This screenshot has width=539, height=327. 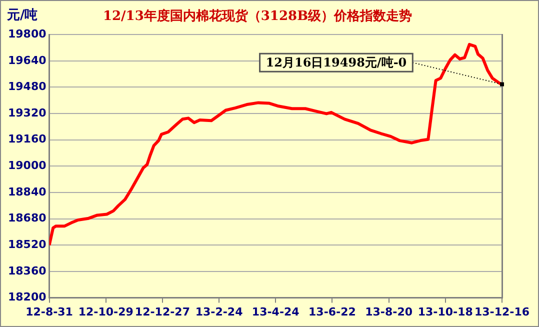 What do you see at coordinates (27, 271) in the screenshot?
I see `y-tick-label: 18360` at bounding box center [27, 271].